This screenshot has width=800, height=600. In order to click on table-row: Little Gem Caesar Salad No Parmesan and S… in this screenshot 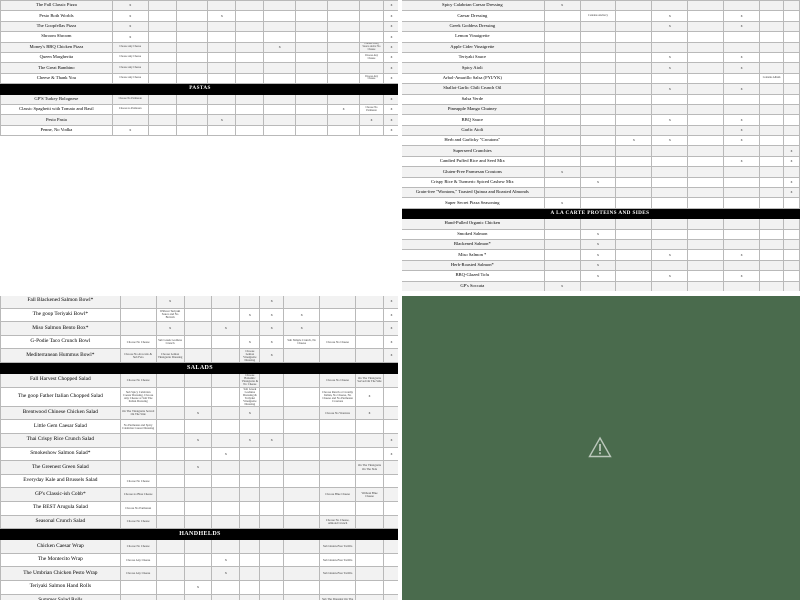, I will do `click(200, 427)`.